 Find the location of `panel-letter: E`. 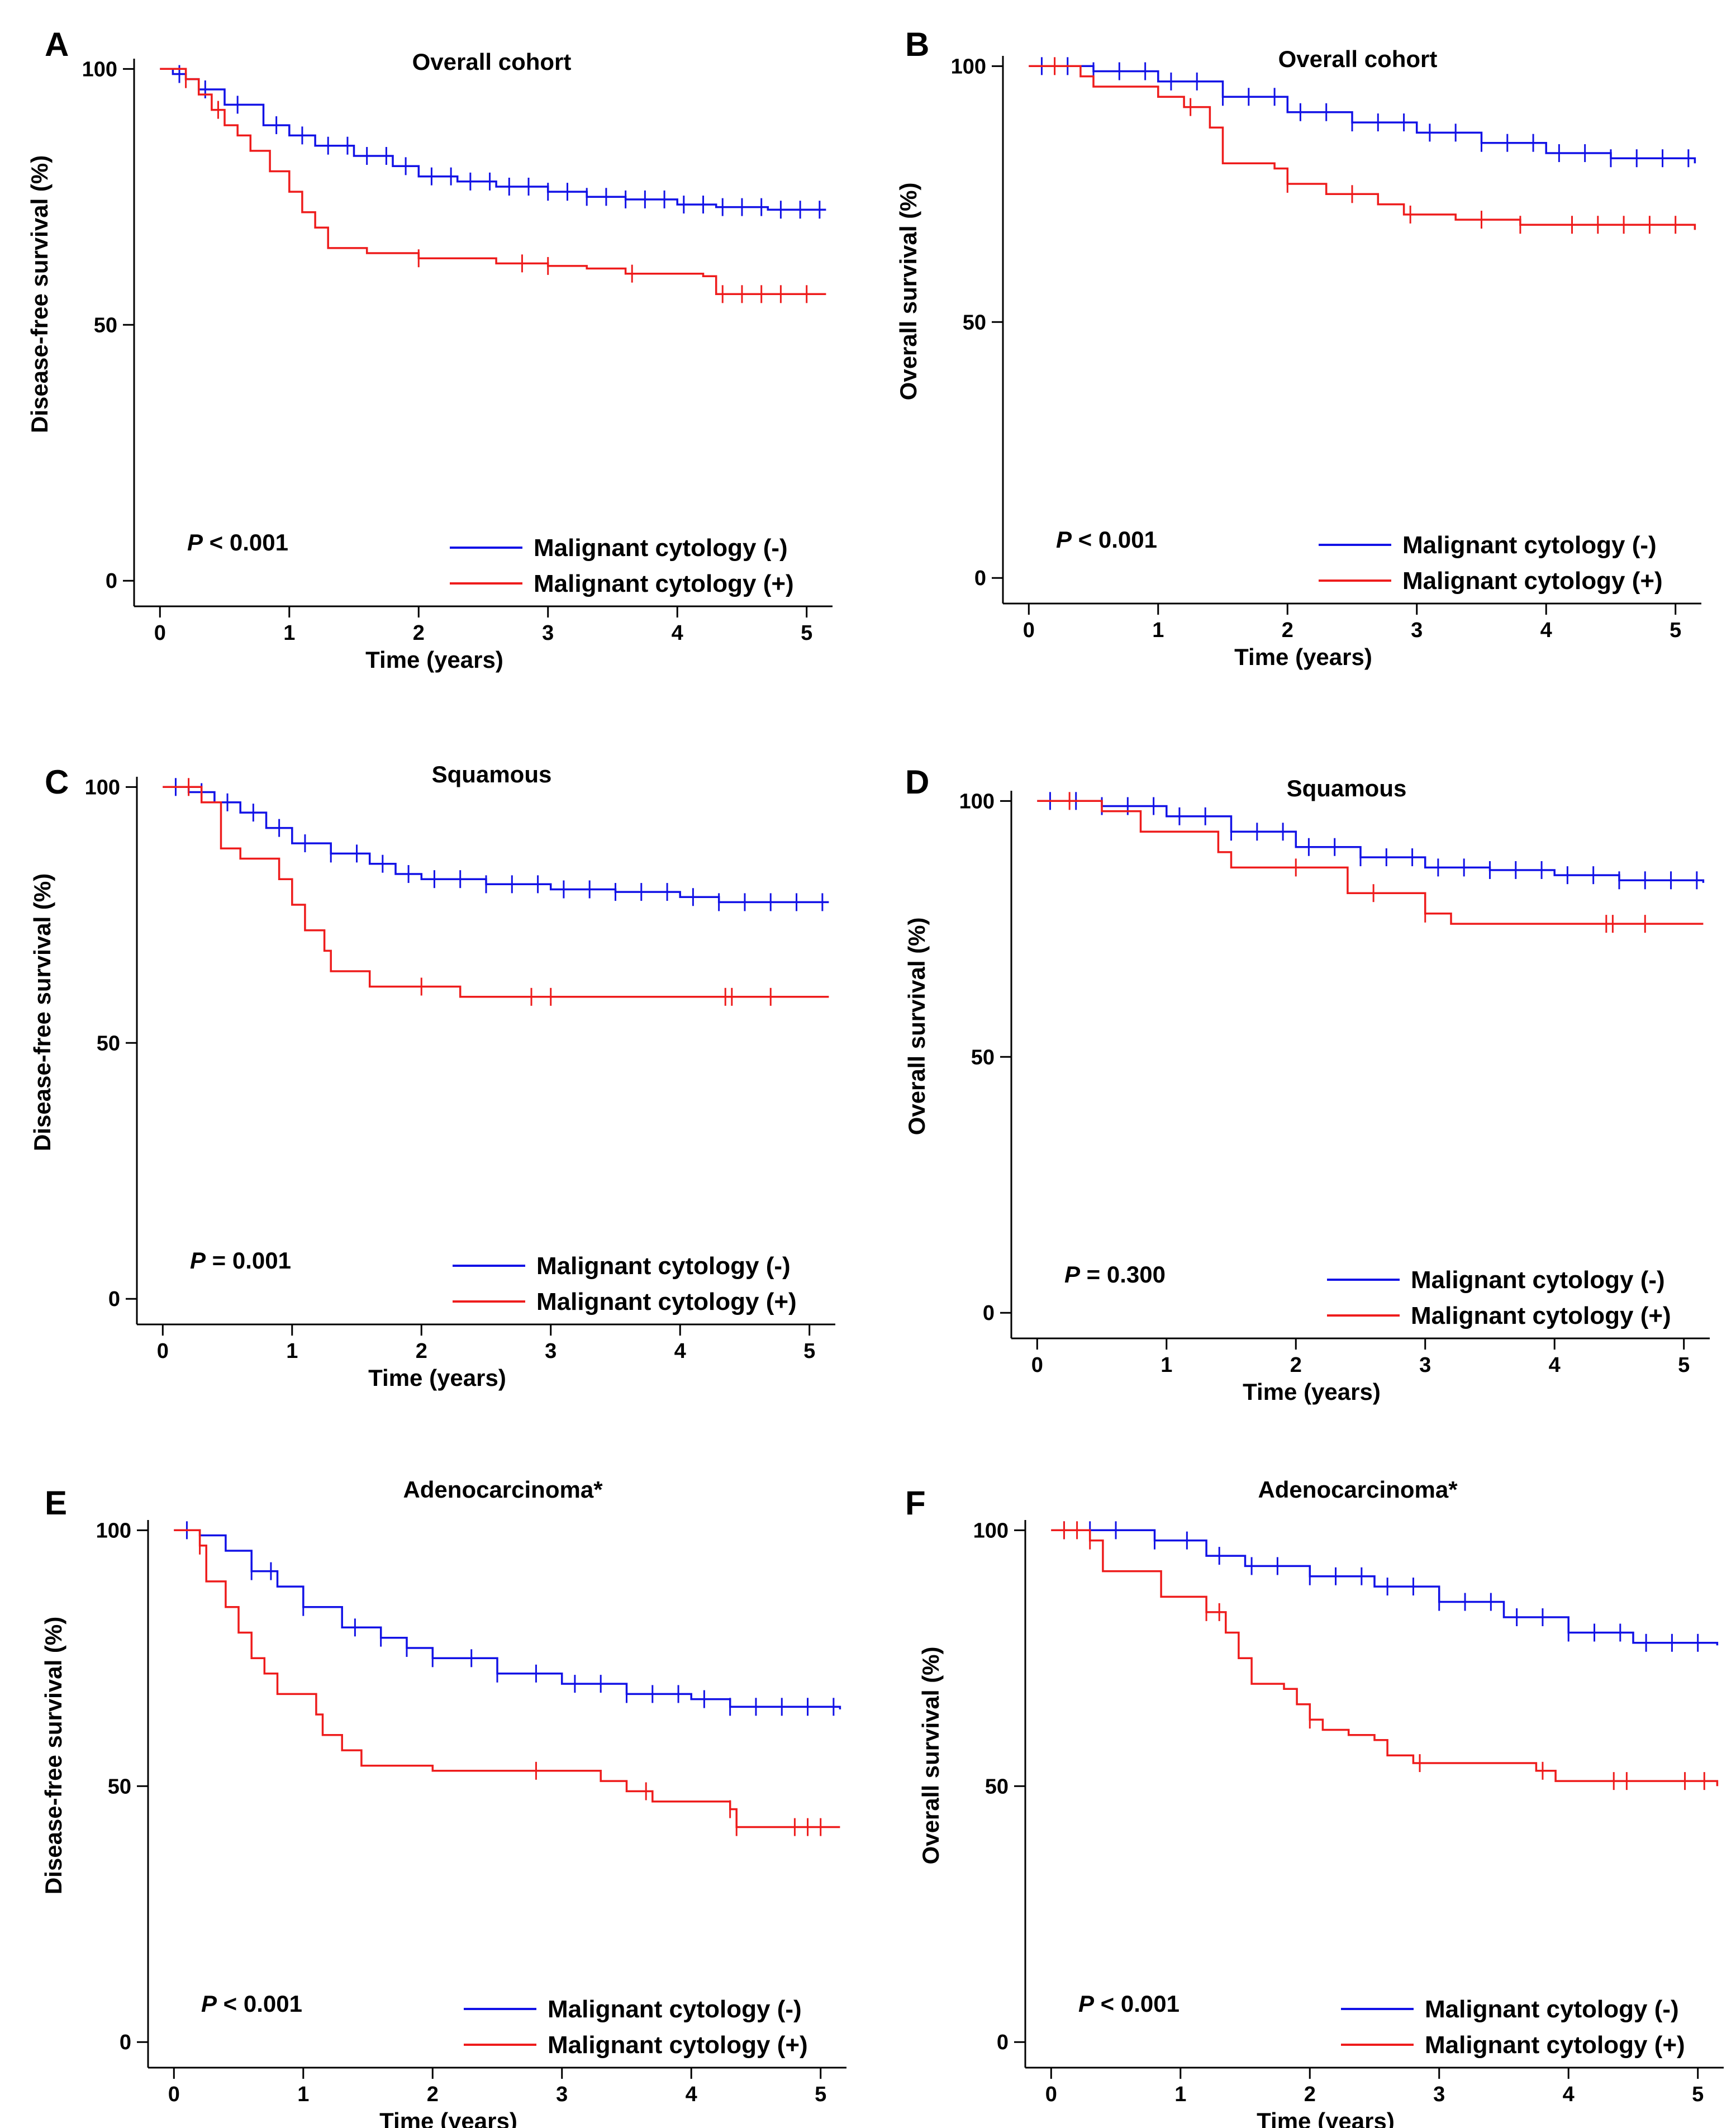

panel-letter: E is located at coordinates (56, 1503).